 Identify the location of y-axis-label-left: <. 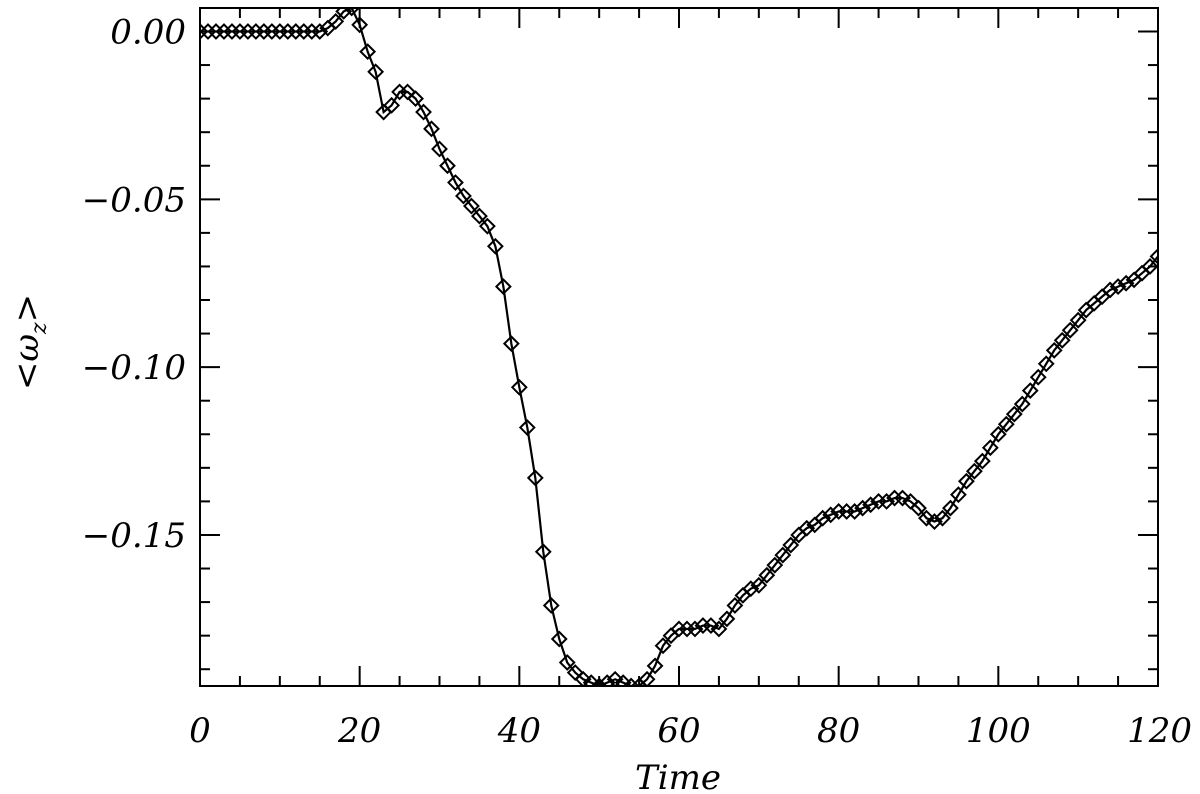
(27, 376).